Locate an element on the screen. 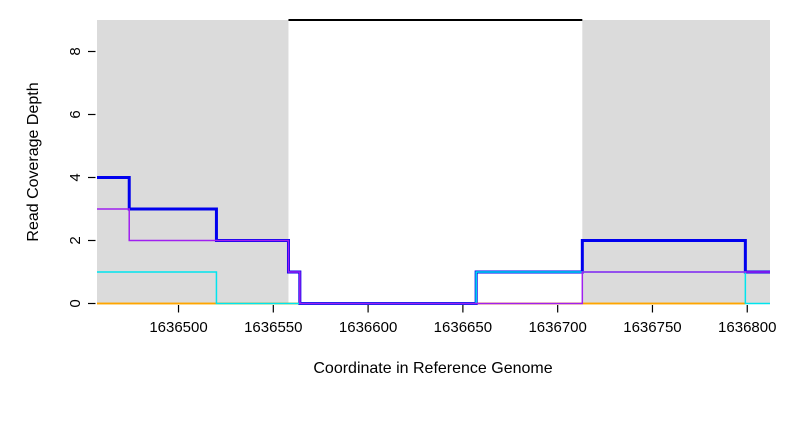  y-axis-tick-label: 4 is located at coordinates (75, 177).